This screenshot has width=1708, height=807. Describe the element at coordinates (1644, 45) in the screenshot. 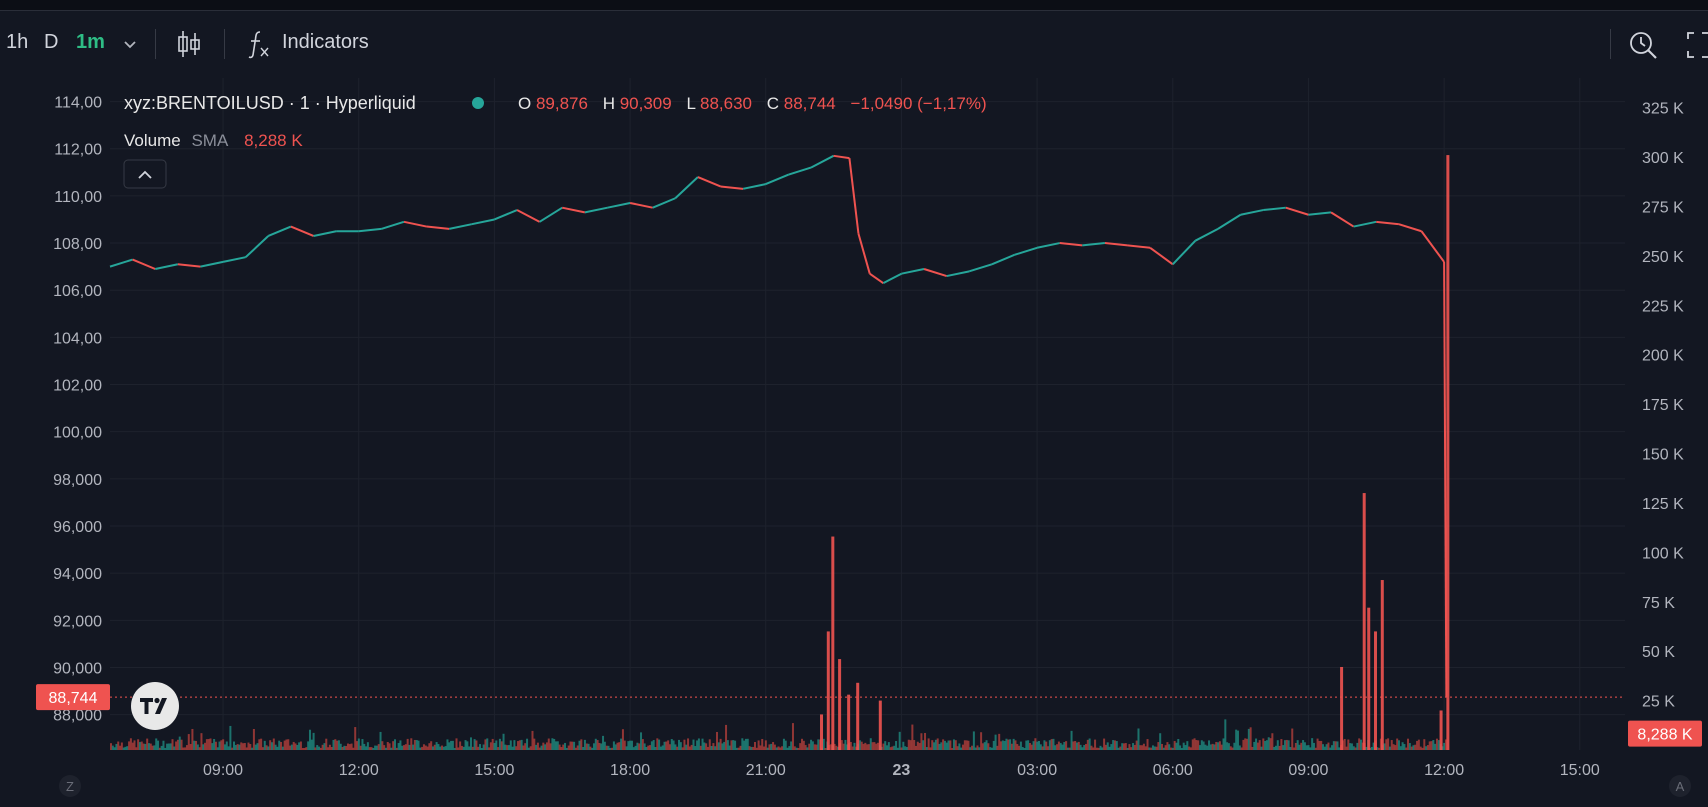

I see `clock-search-icon` at that location.